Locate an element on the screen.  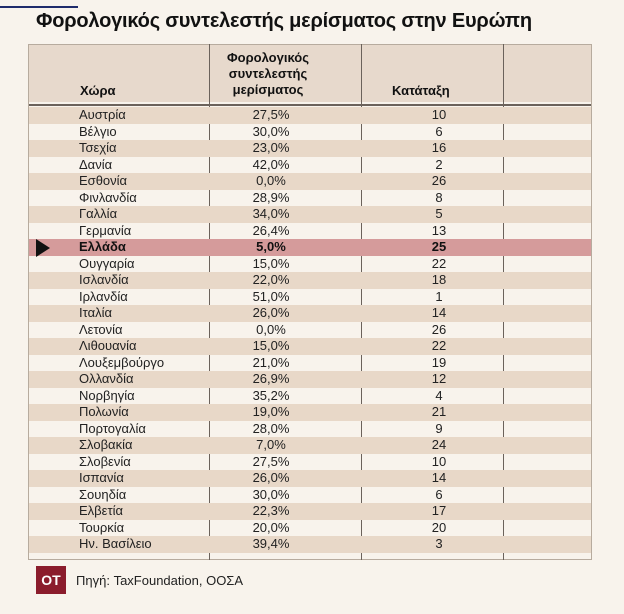
cell-country: Ελλάδα is located at coordinates (102, 246).